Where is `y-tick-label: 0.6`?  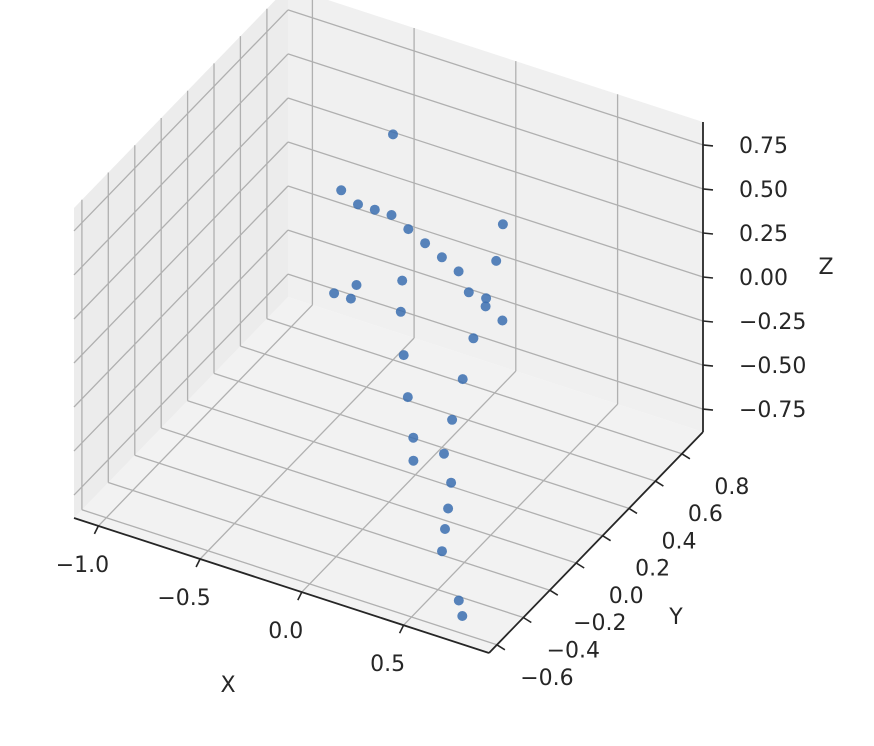
y-tick-label: 0.6 is located at coordinates (705, 514).